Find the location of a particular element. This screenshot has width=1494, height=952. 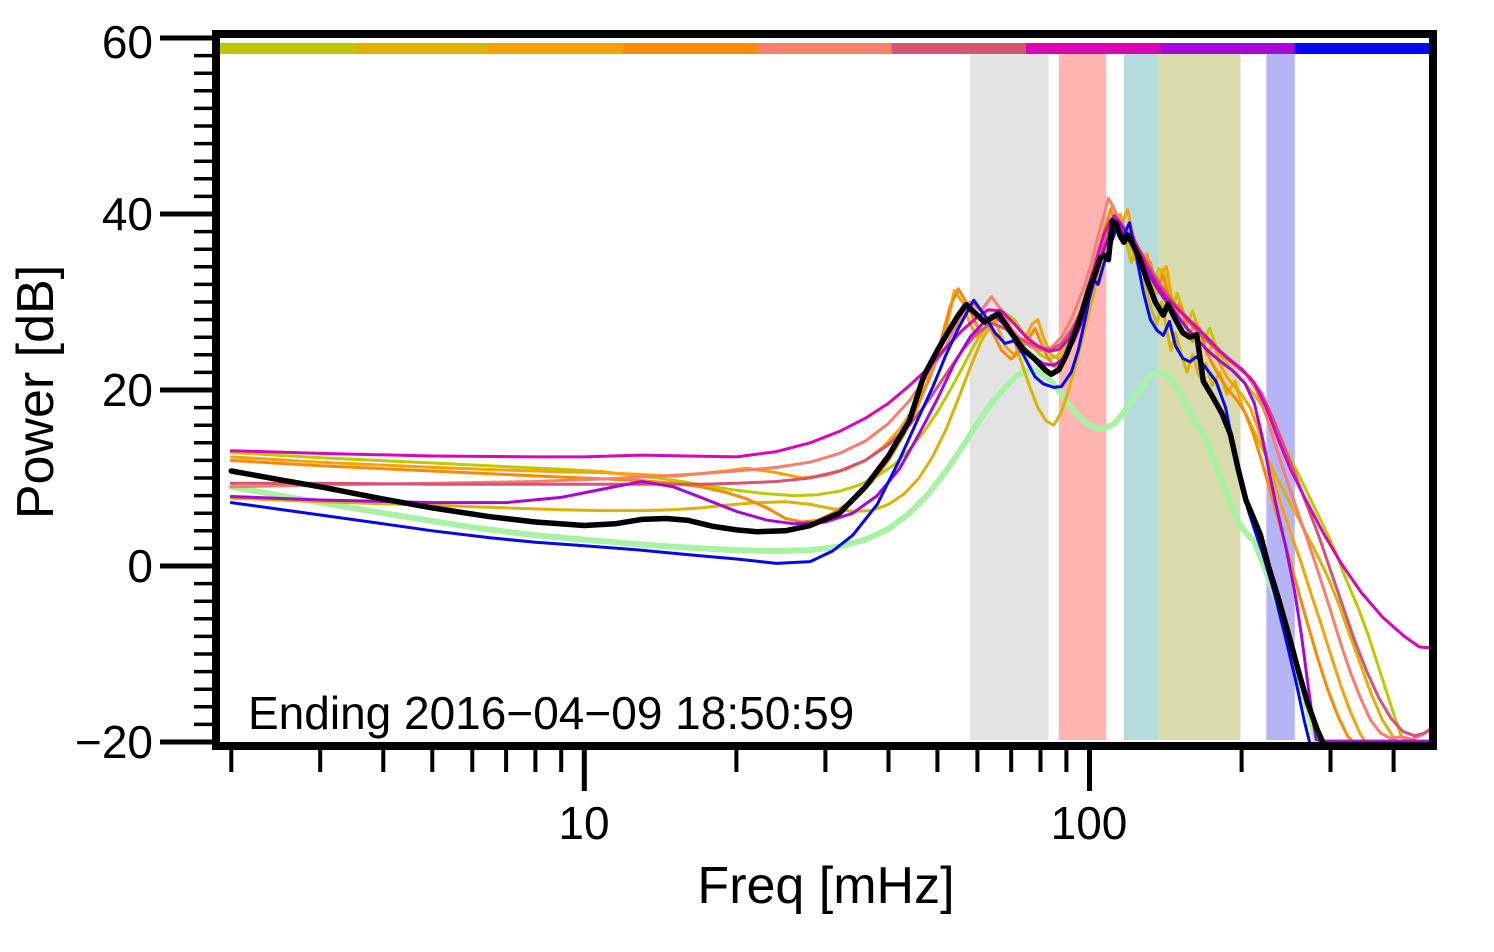

band-lavender is located at coordinates (1280, 397).